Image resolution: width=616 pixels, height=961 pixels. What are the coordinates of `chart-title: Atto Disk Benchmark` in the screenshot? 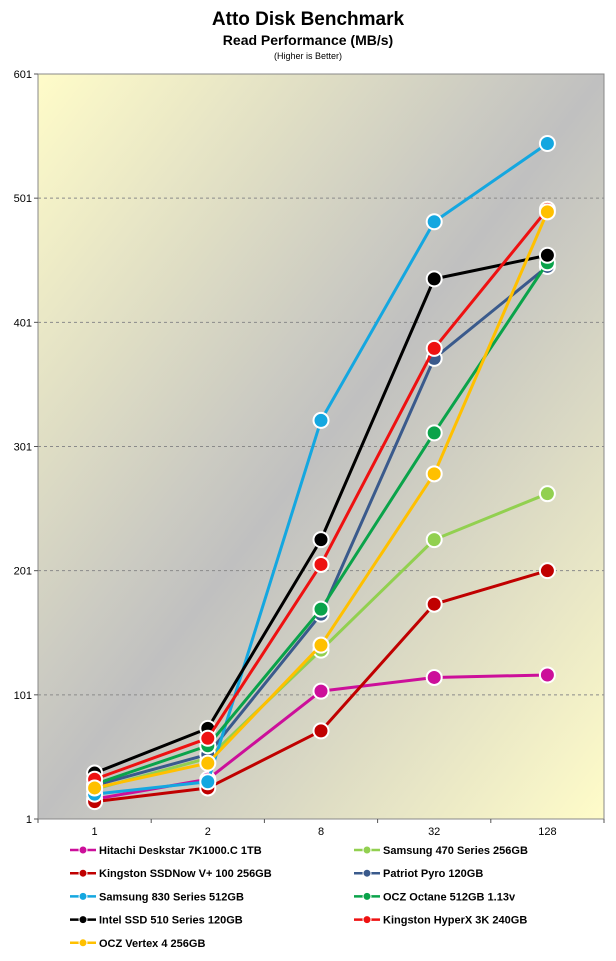 It's located at (308, 19).